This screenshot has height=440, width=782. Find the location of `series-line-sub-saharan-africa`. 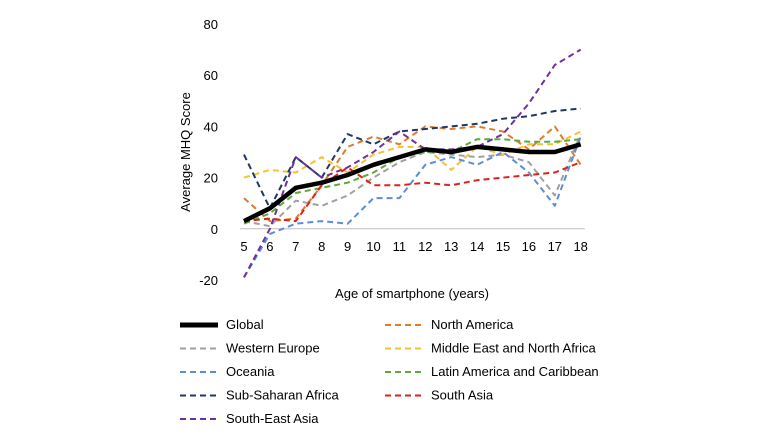

series-line-sub-saharan-africa is located at coordinates (412, 158).